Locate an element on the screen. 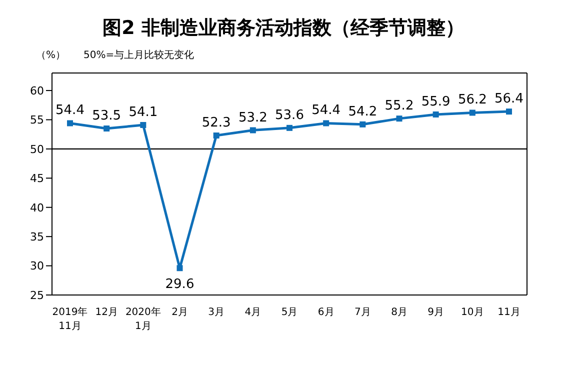 This screenshot has width=567, height=372. x-tick-label: 2020年 1月 is located at coordinates (143, 319).